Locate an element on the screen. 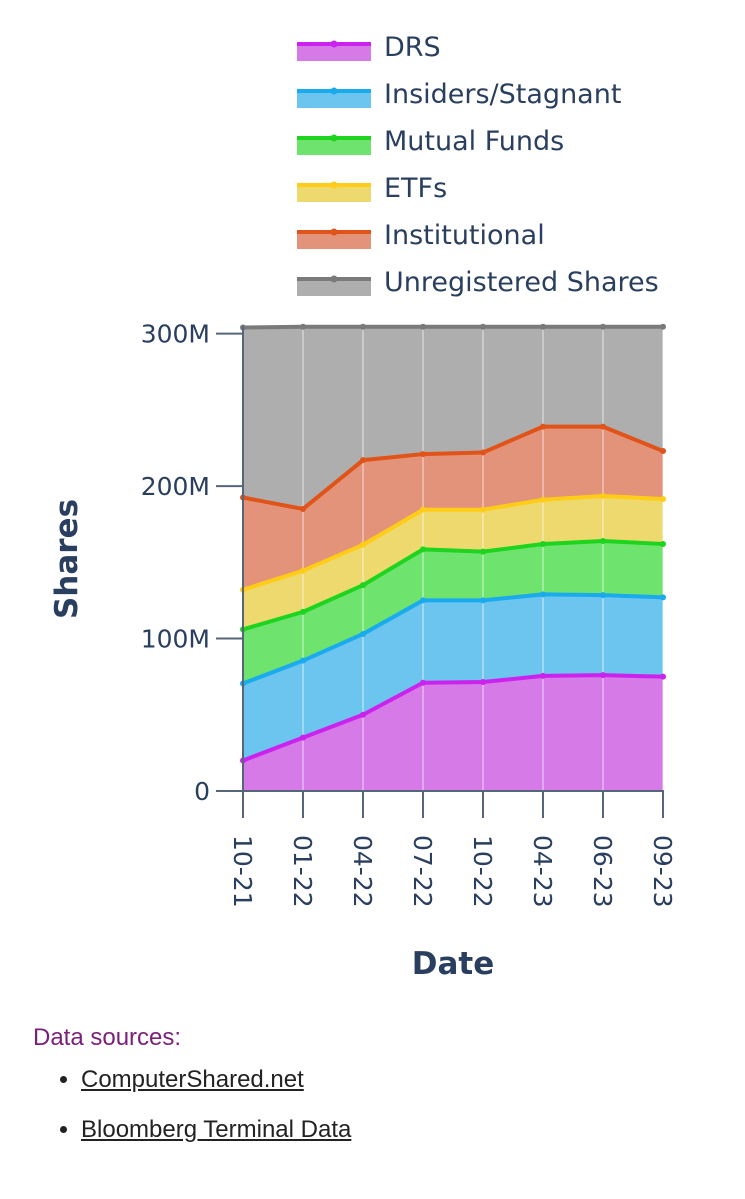  legend-item-institutional: Institutional is located at coordinates (421, 235).